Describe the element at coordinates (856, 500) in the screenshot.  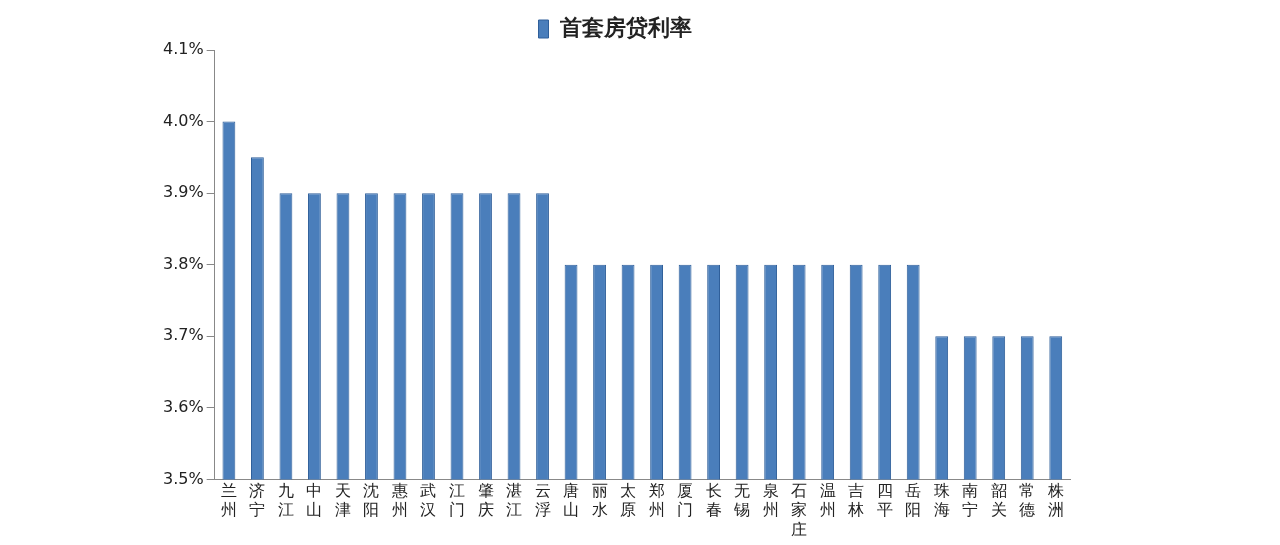
I see `x-tick-label: 吉林` at that location.